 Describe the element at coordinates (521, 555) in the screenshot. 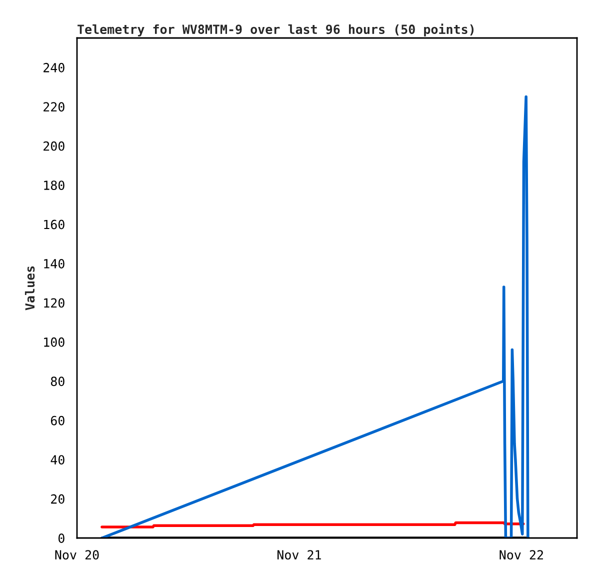

I see `x-tick-label: Nov 22` at that location.